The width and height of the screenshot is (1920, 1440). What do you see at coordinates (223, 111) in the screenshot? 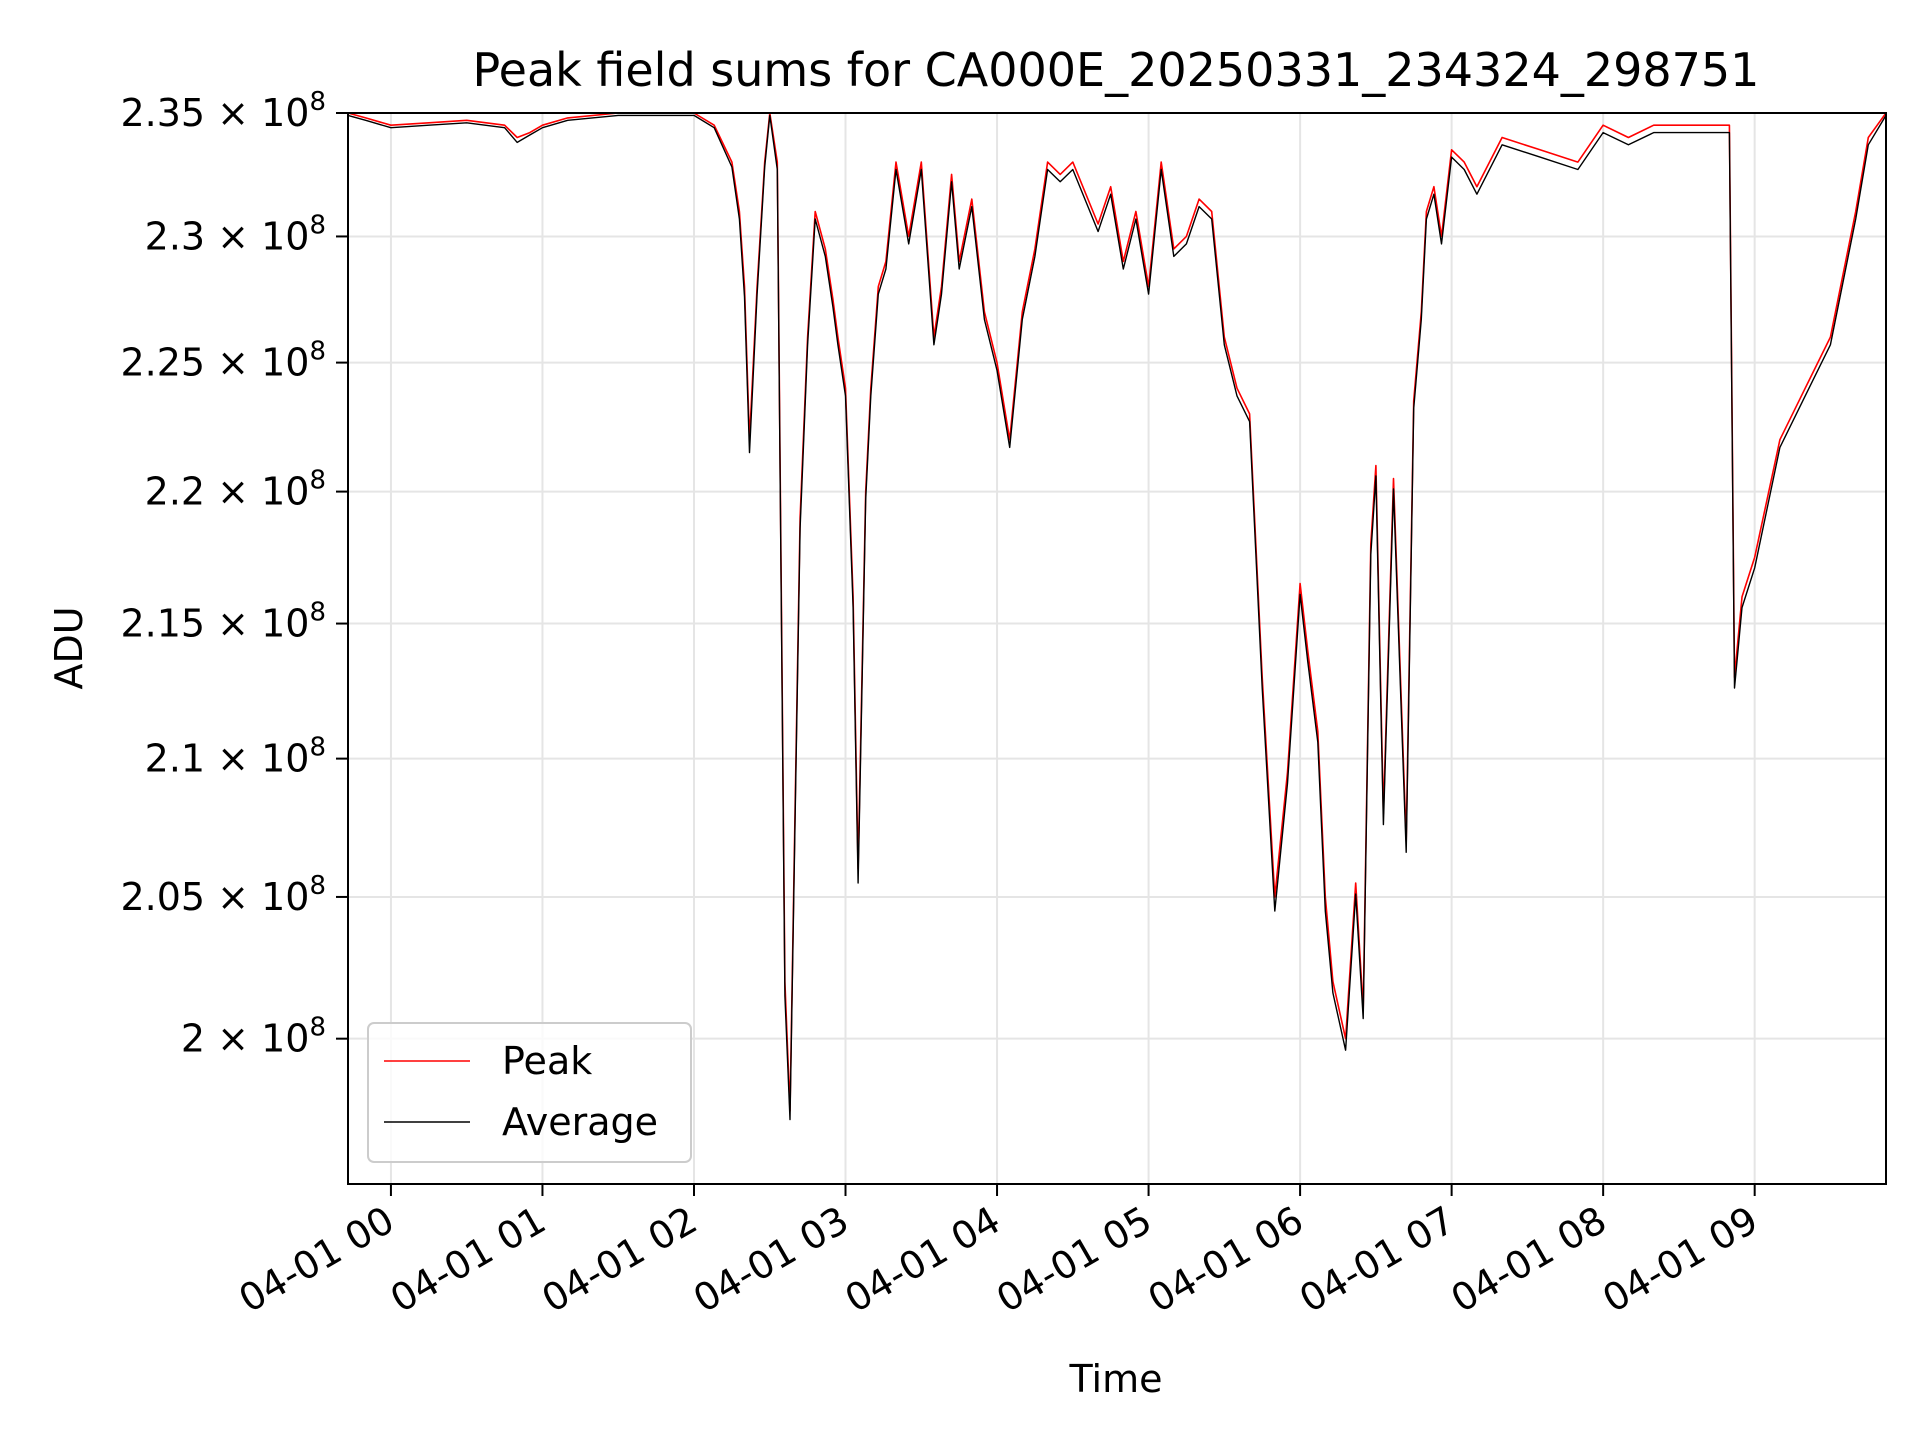
I see `y-tick-label: 2.35 × 108` at bounding box center [223, 111].